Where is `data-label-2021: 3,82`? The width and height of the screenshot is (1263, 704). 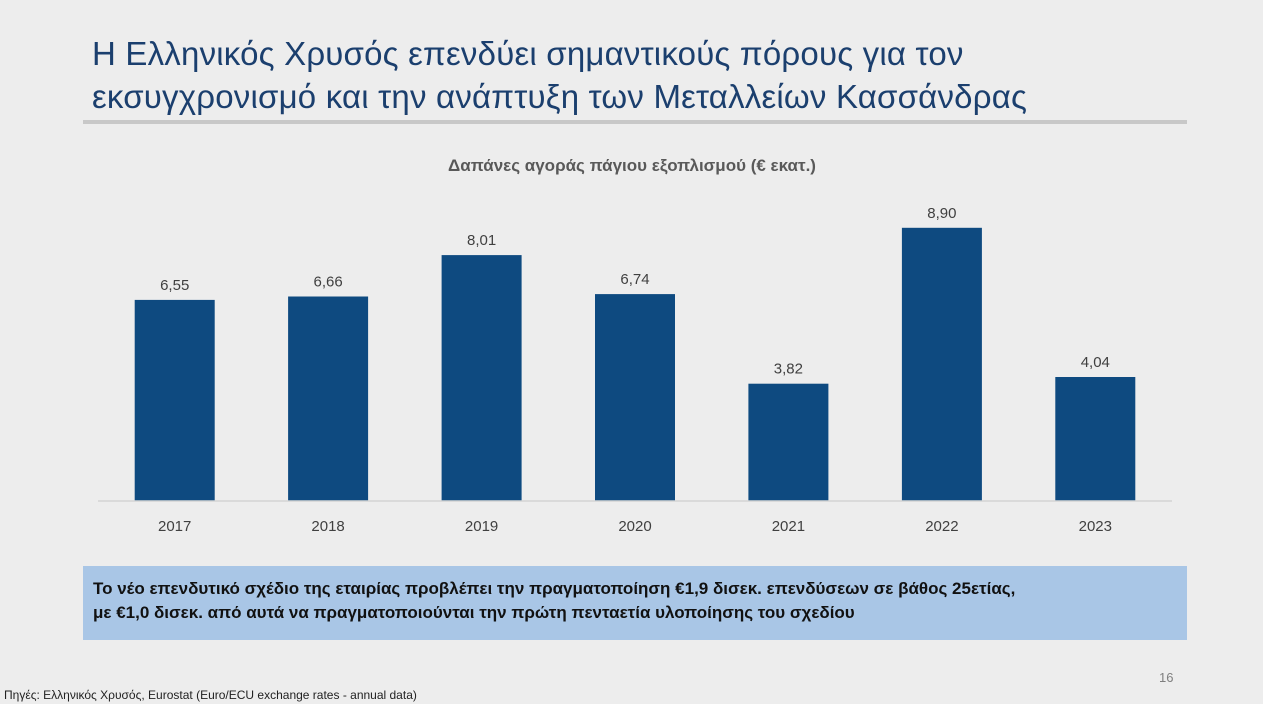 data-label-2021: 3,82 is located at coordinates (788, 369).